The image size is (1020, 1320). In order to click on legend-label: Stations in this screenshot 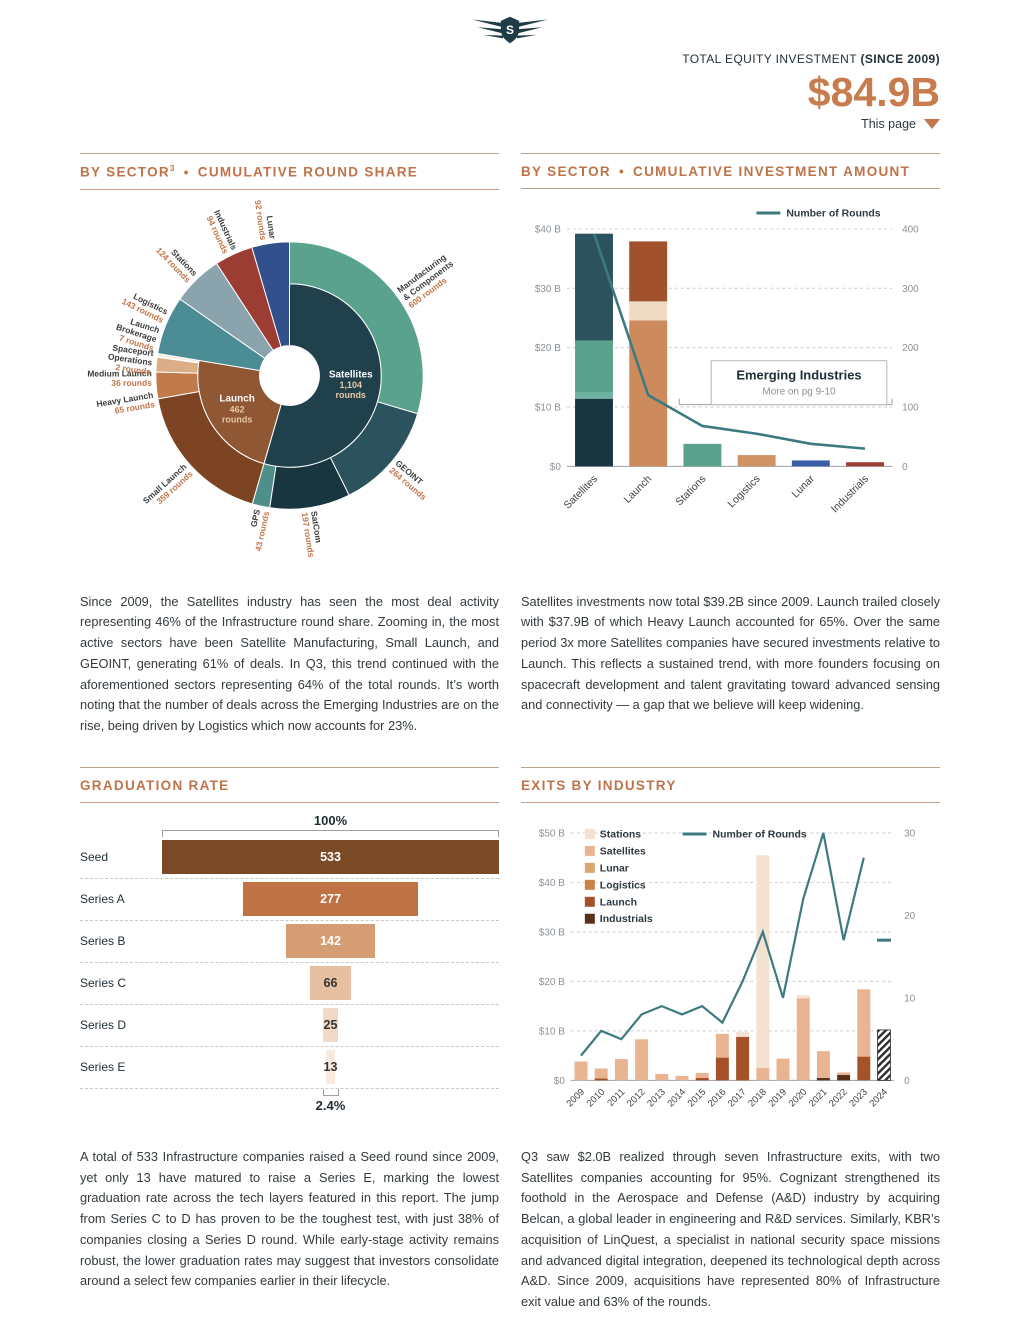, I will do `click(620, 834)`.